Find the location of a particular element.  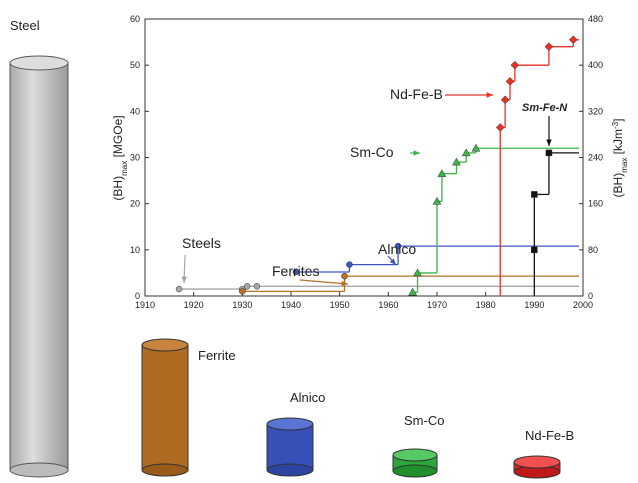

arrow is located at coordinates (324, 282).